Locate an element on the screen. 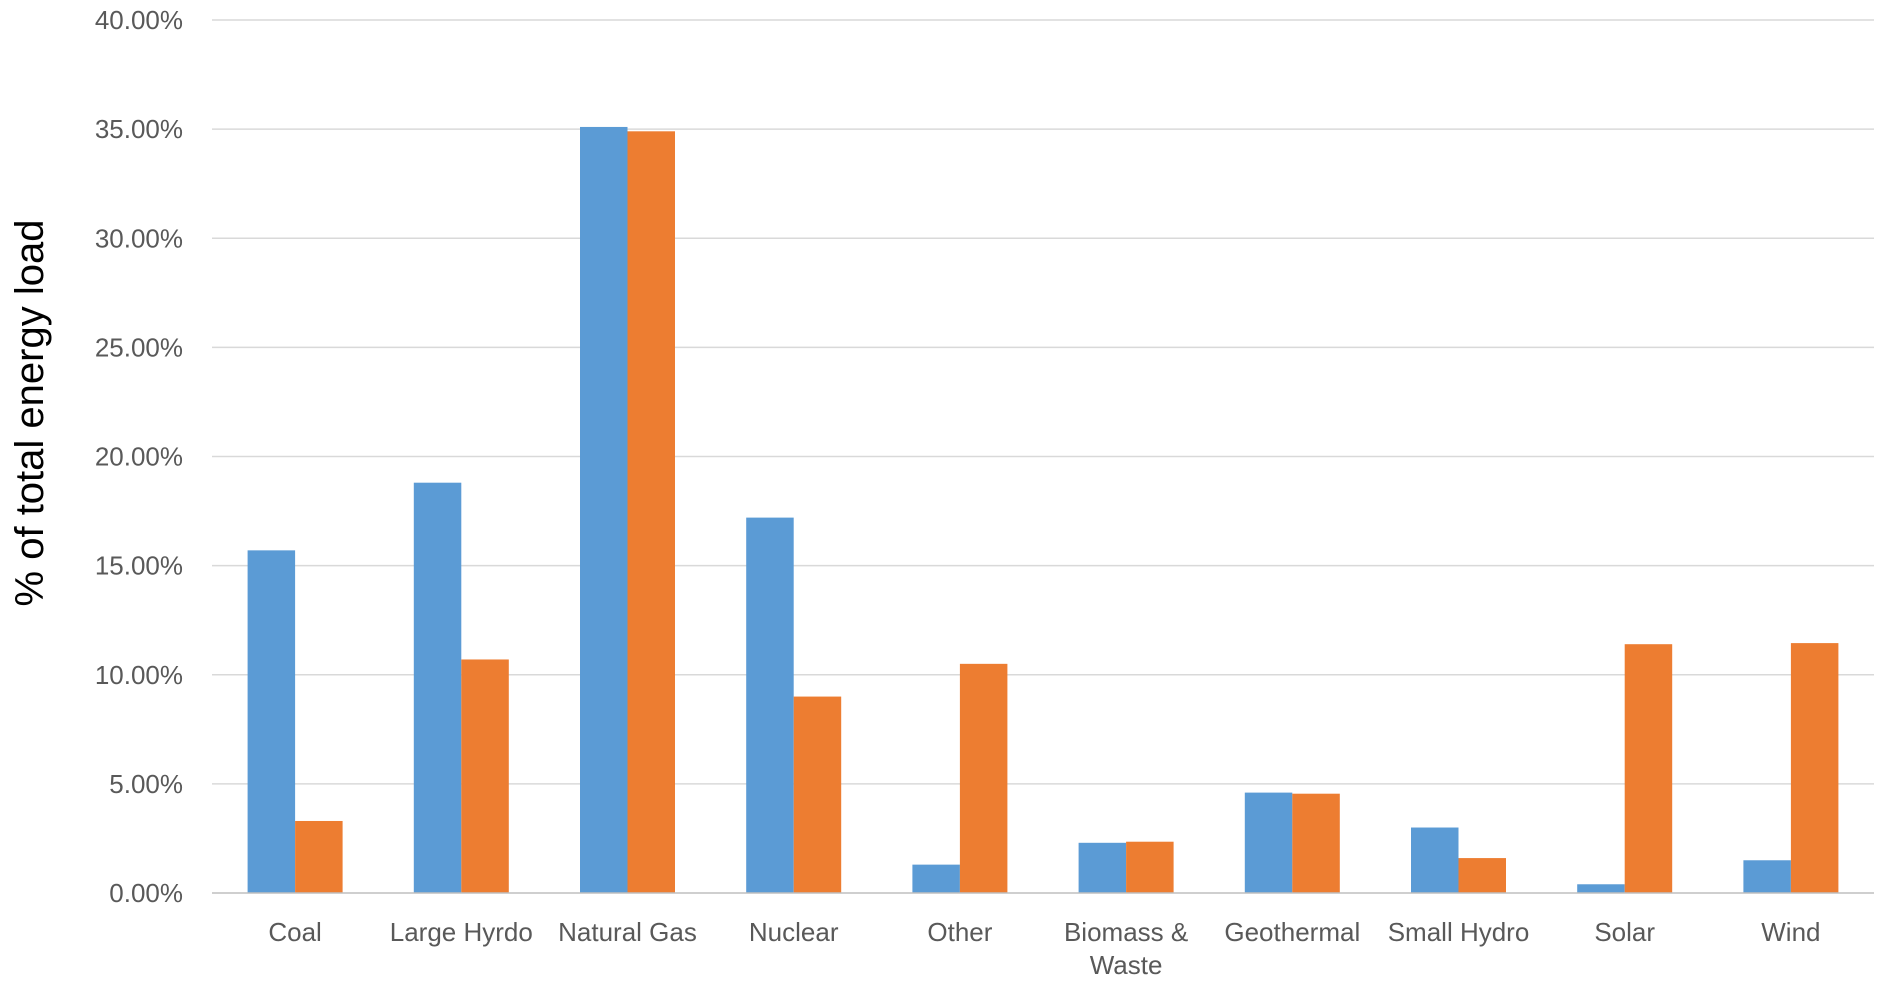  x-tick-label: Geothermal is located at coordinates (1292, 932).